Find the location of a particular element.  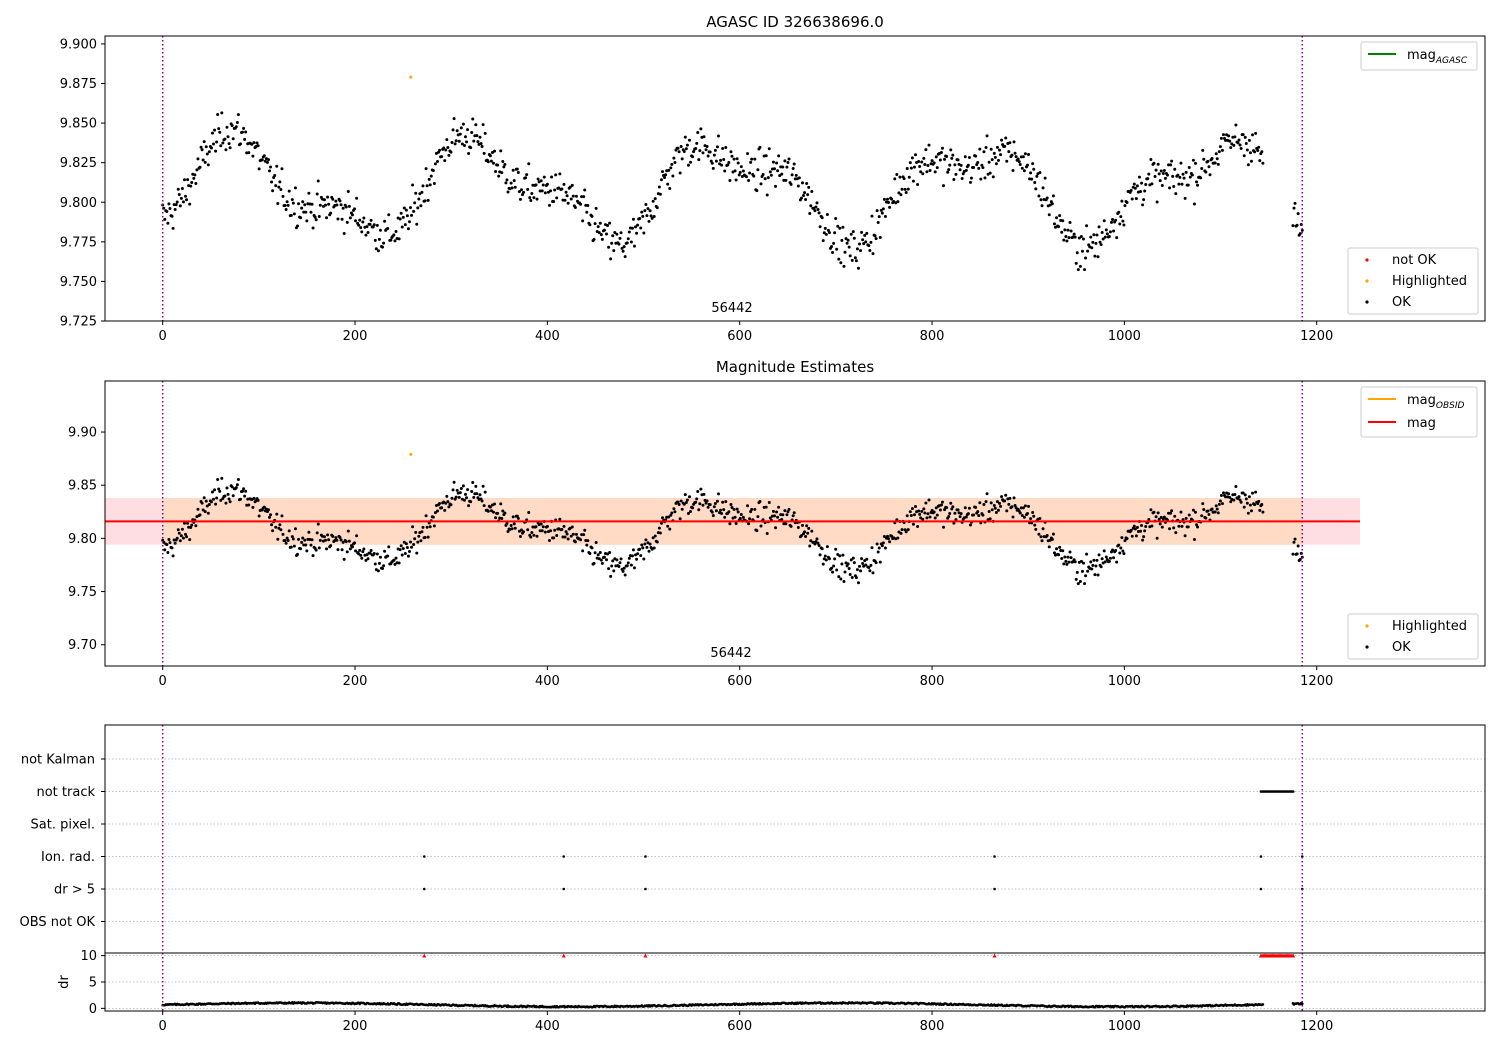

legend-label-highlighted-2: Highlighted is located at coordinates (1429, 626).